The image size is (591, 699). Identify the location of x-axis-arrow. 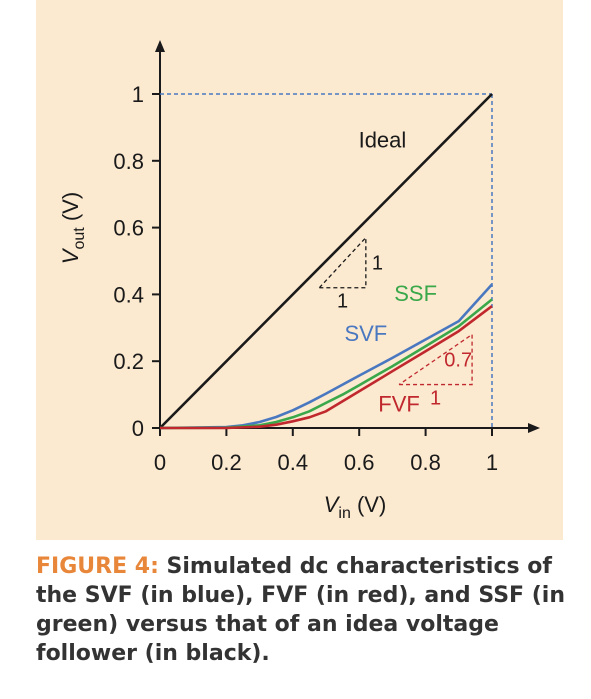
(534, 428).